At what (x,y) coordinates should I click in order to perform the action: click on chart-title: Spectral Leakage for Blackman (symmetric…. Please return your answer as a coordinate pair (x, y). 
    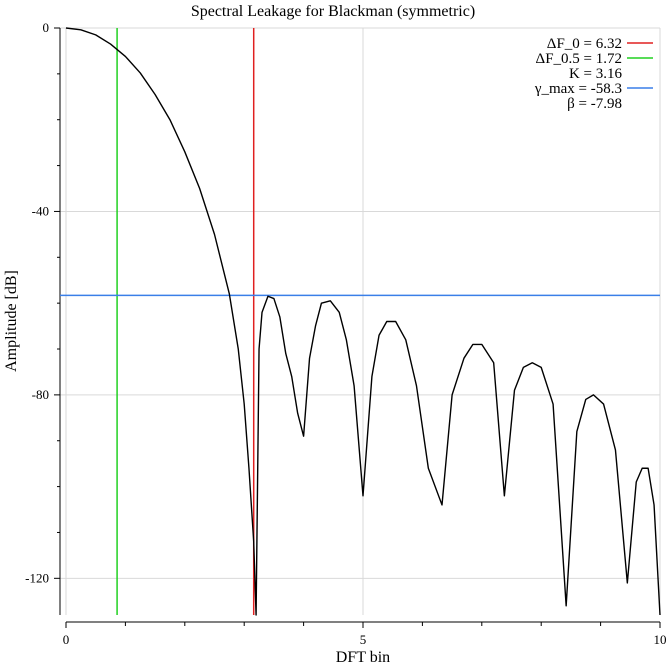
    Looking at the image, I should click on (333, 11).